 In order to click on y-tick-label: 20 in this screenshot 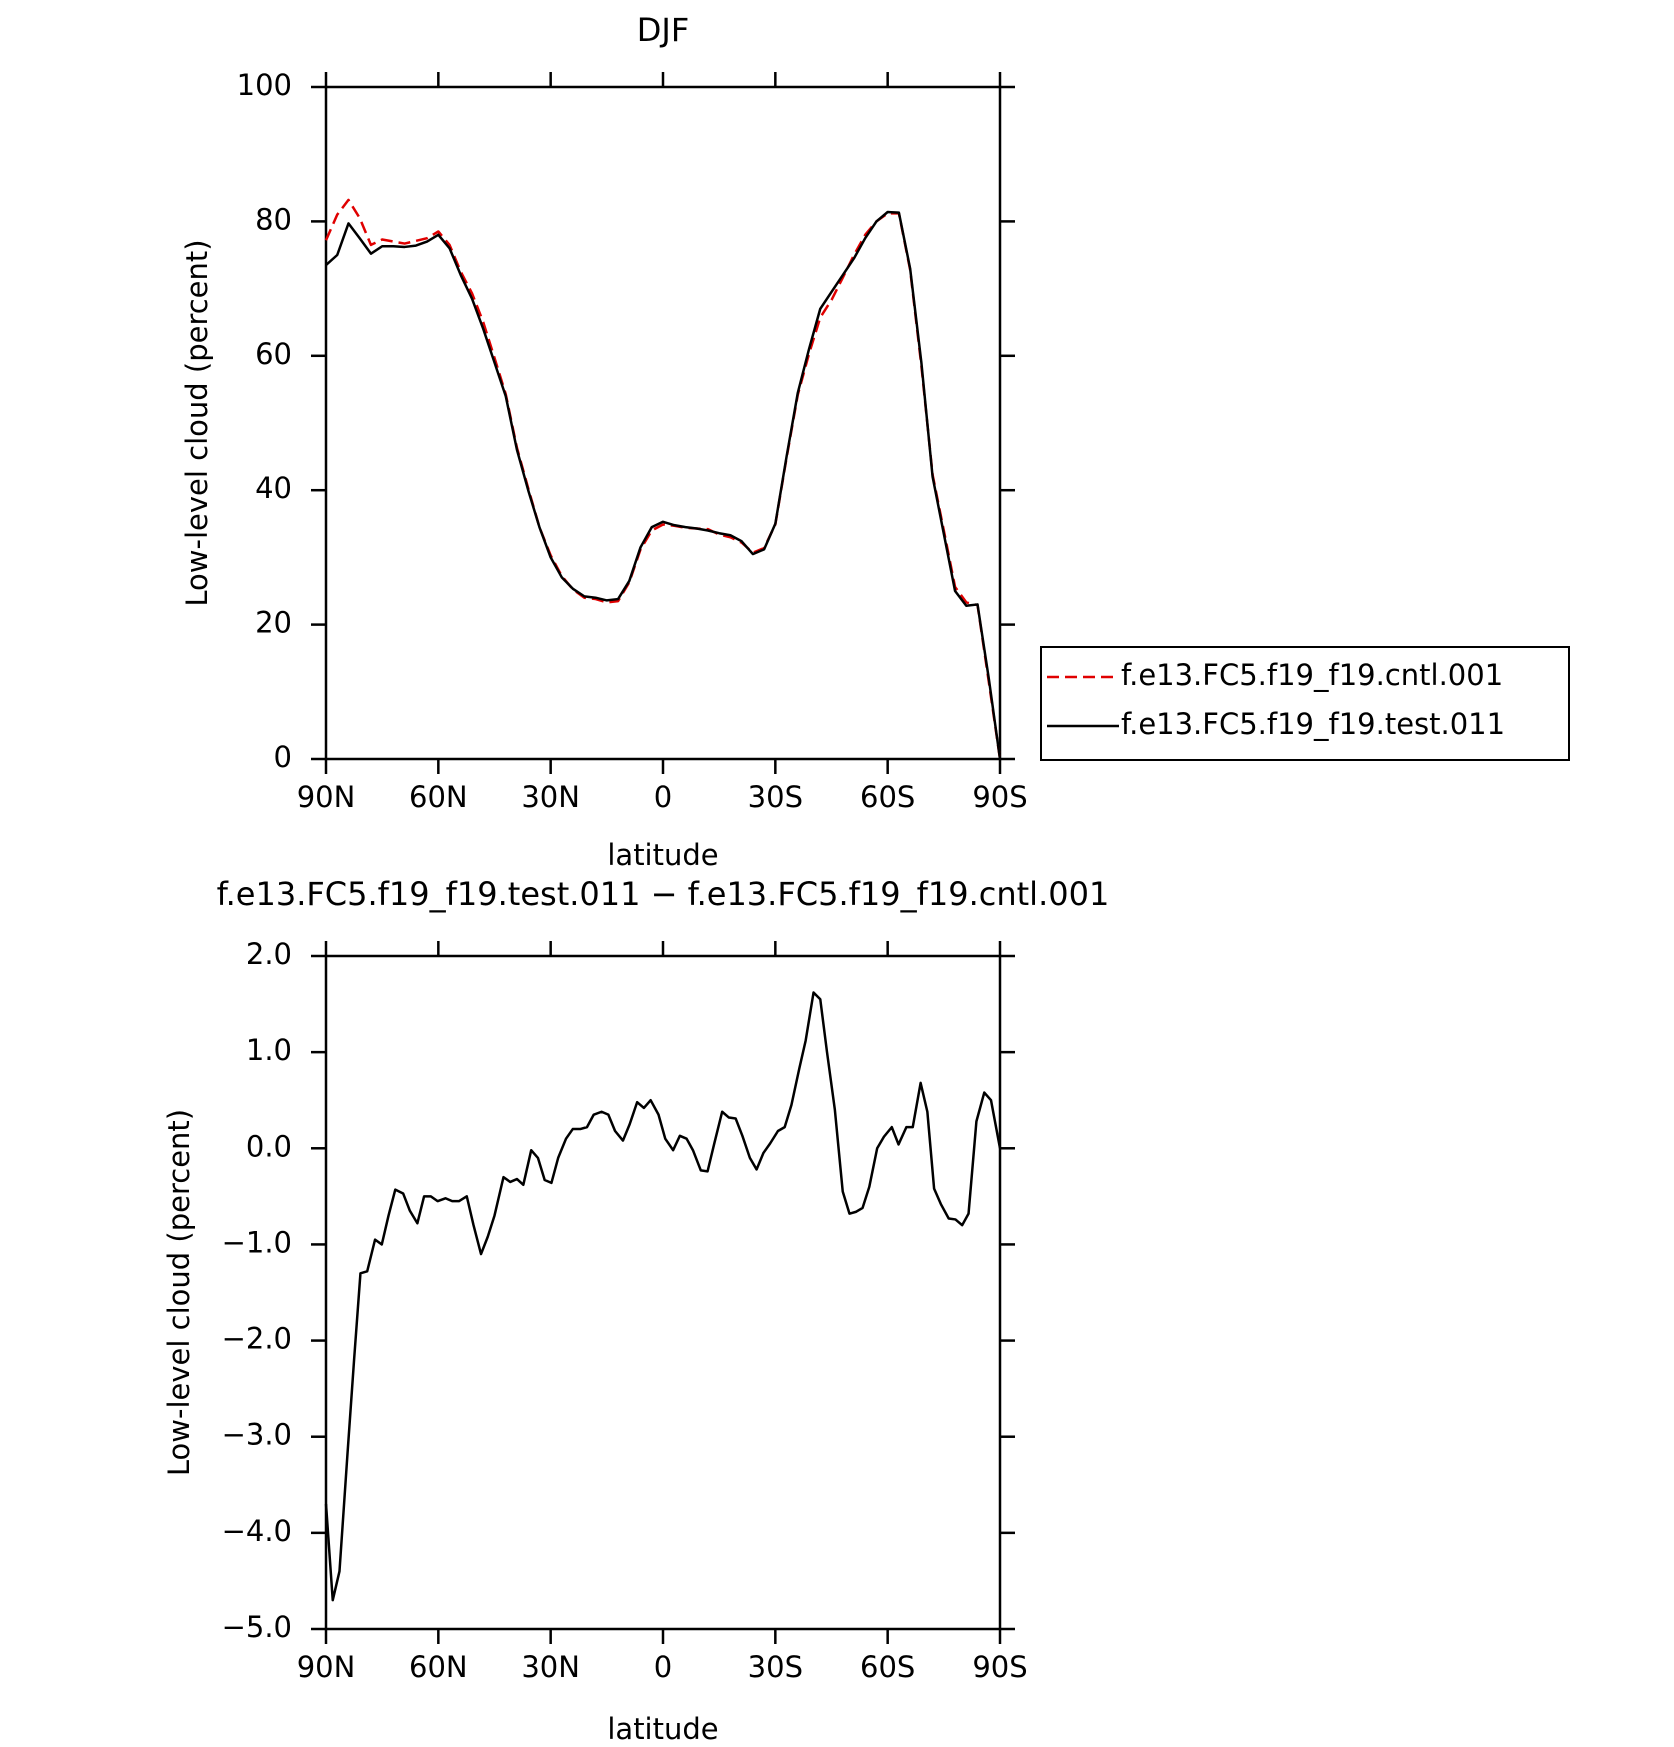, I will do `click(273, 623)`.